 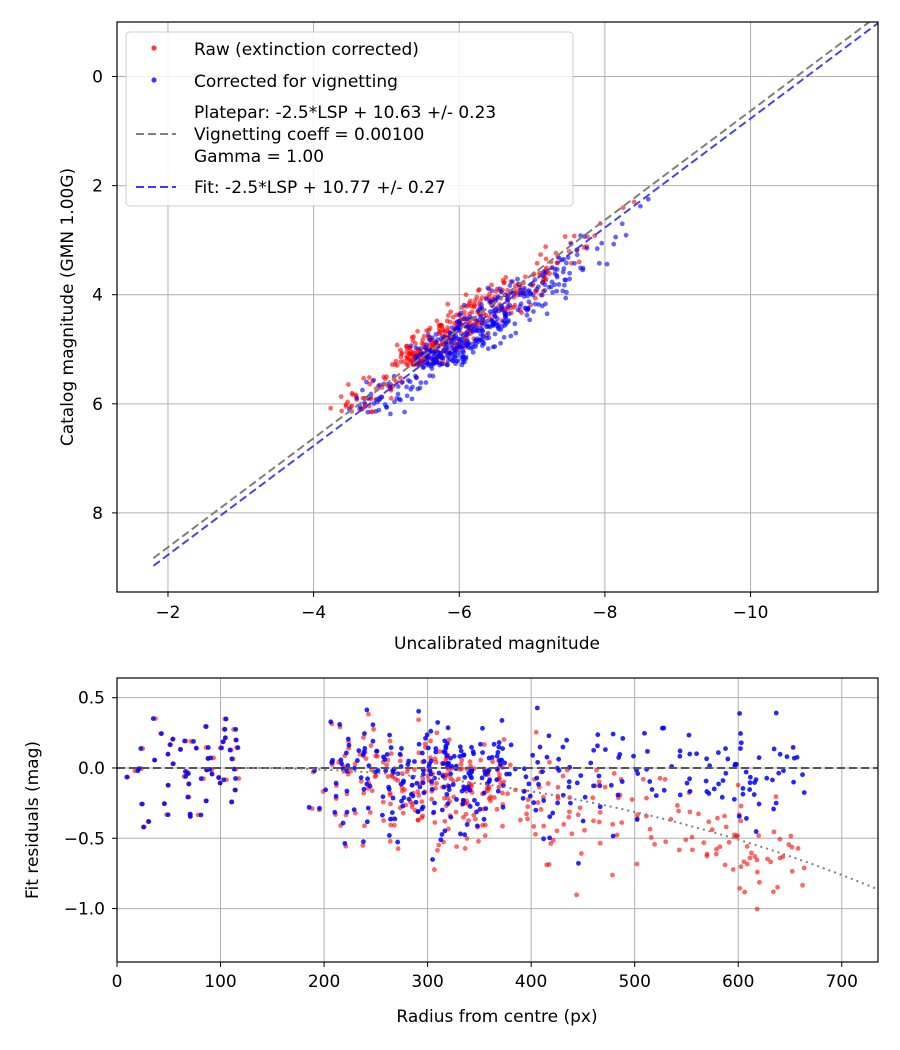 What do you see at coordinates (97, 296) in the screenshot?
I see `top-y-tick-label: 4` at bounding box center [97, 296].